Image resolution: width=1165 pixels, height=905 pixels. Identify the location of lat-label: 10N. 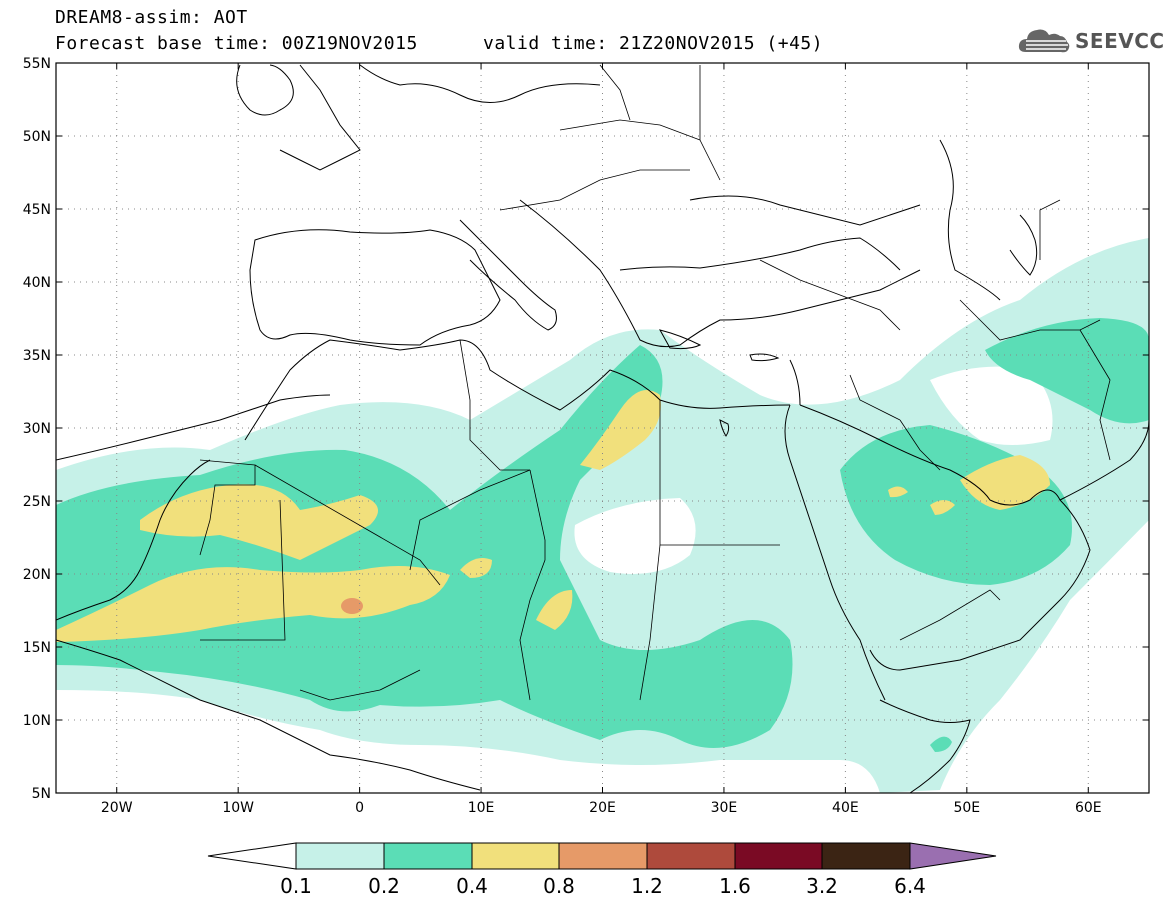
(37, 721).